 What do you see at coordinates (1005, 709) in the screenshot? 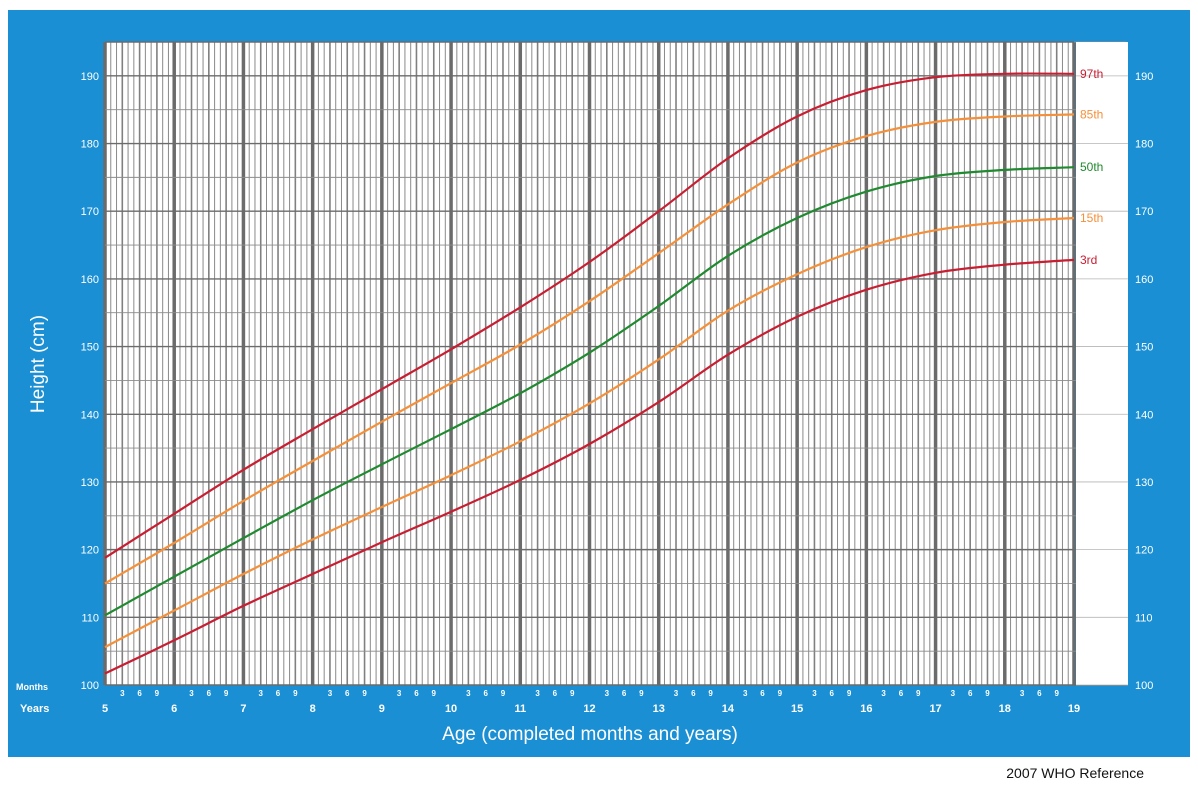
I see `x-tick-year: 18` at bounding box center [1005, 709].